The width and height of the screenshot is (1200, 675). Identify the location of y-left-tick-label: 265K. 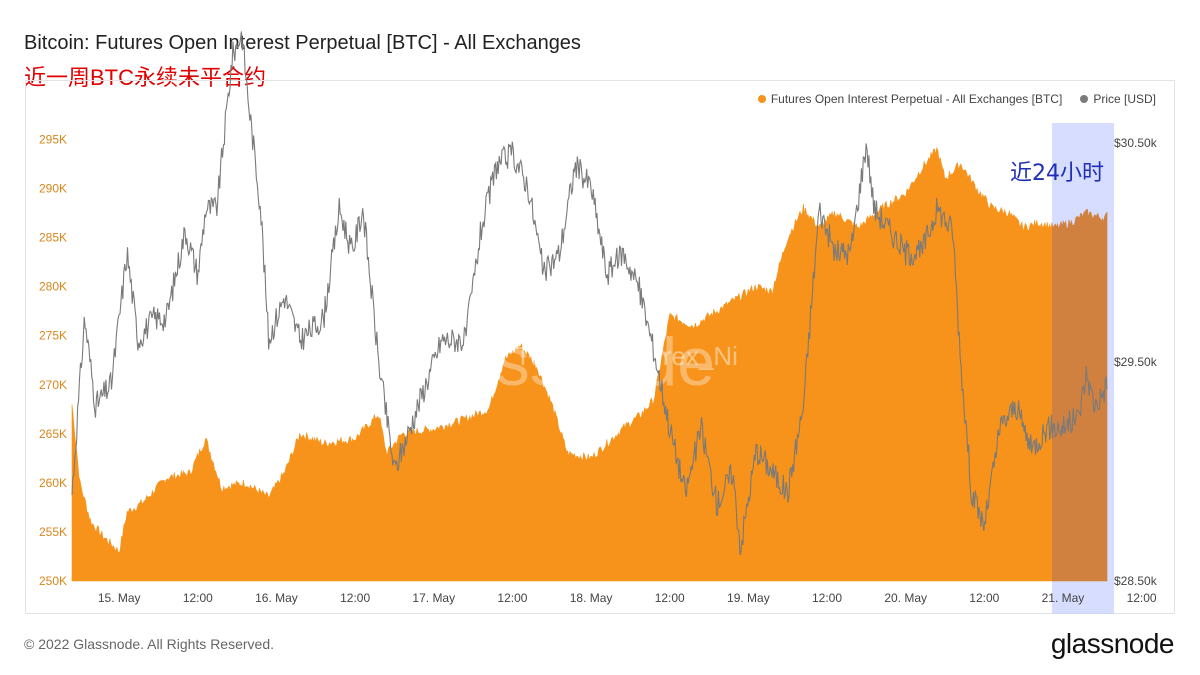
(53, 434).